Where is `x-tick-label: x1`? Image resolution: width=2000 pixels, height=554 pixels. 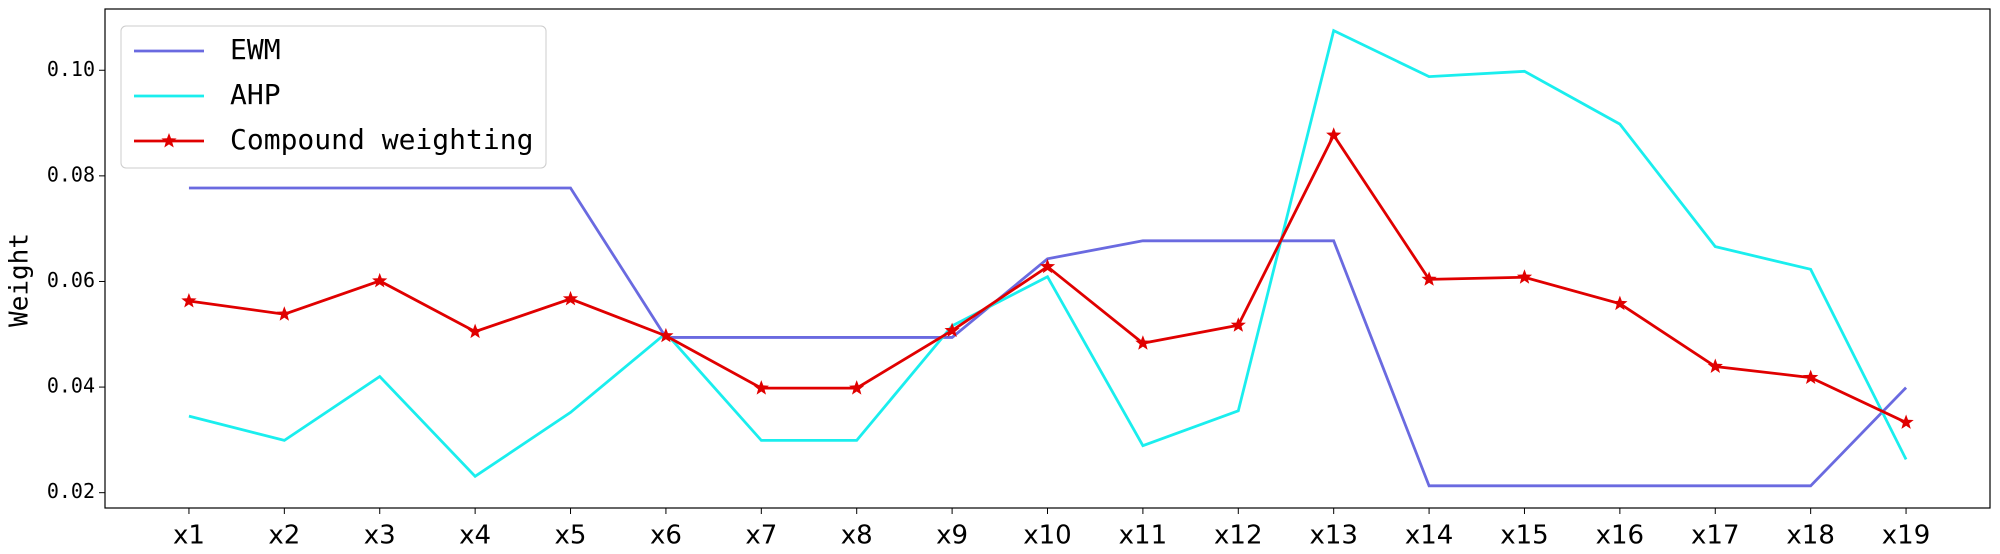
x-tick-label: x1 is located at coordinates (189, 536).